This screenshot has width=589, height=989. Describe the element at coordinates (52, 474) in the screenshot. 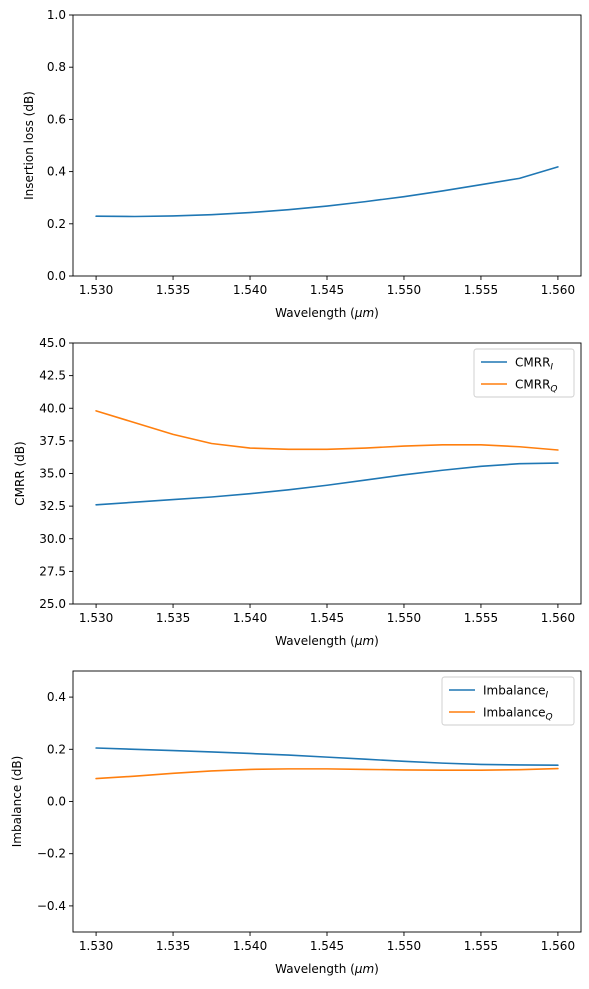

I see `y-tick-label: 35.0` at that location.